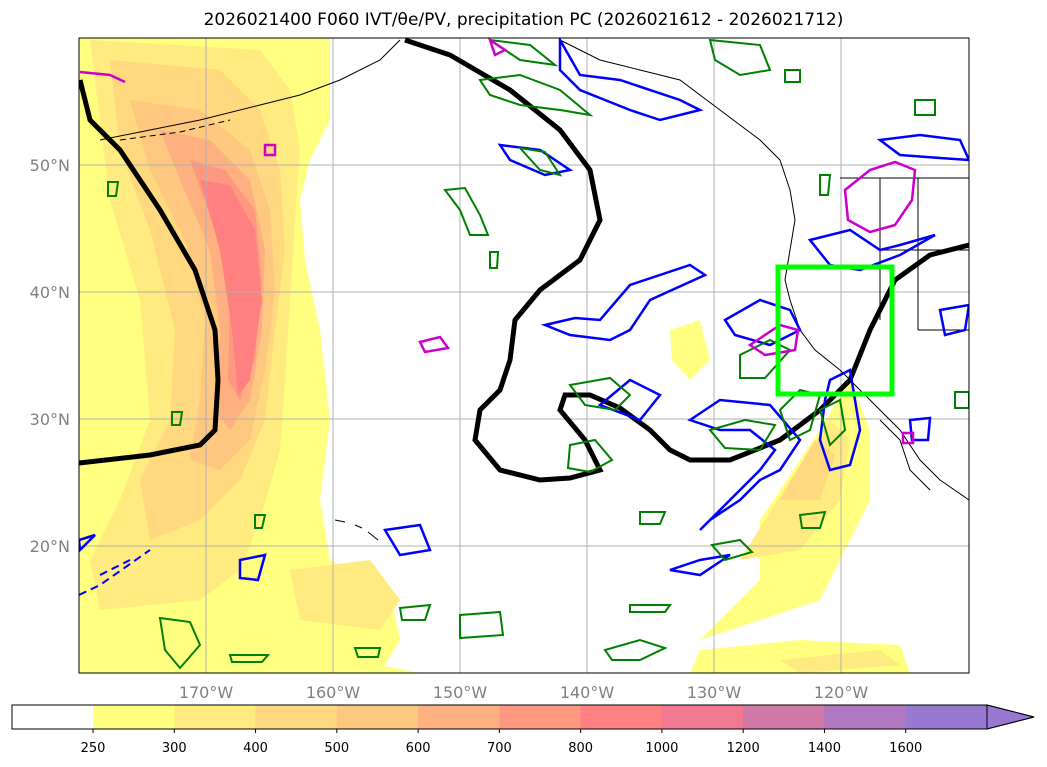 Image resolution: width=1047 pixels, height=767 pixels. What do you see at coordinates (115, 572) in the screenshot?
I see `ivt-contour-dashed` at bounding box center [115, 572].